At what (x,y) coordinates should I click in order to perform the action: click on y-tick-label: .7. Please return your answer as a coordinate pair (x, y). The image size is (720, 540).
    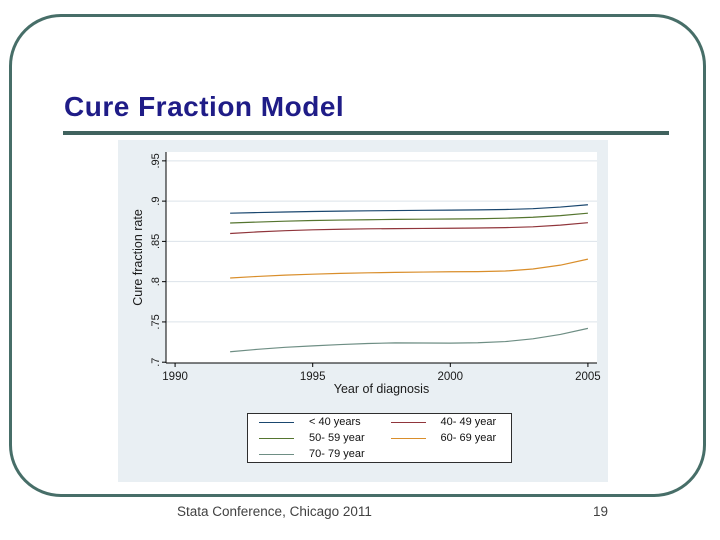
    Looking at the image, I should click on (156, 362).